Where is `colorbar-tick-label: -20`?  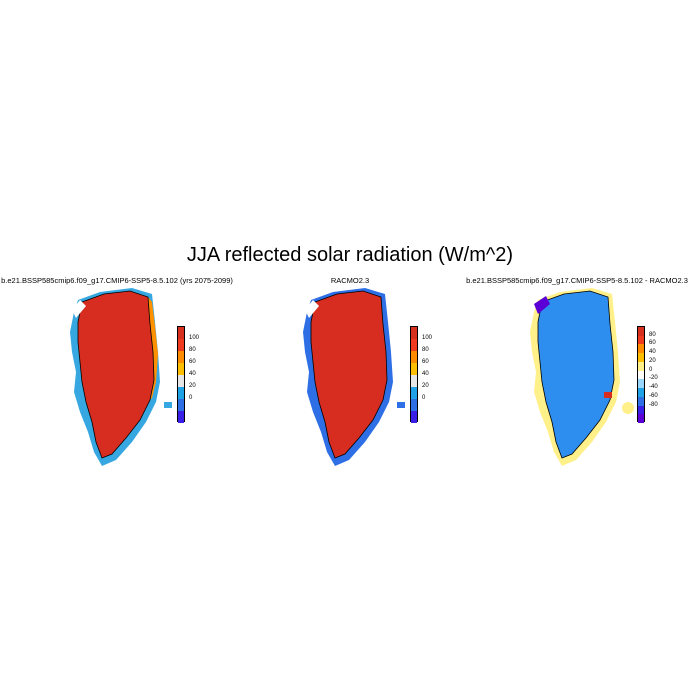 colorbar-tick-label: -20 is located at coordinates (653, 378).